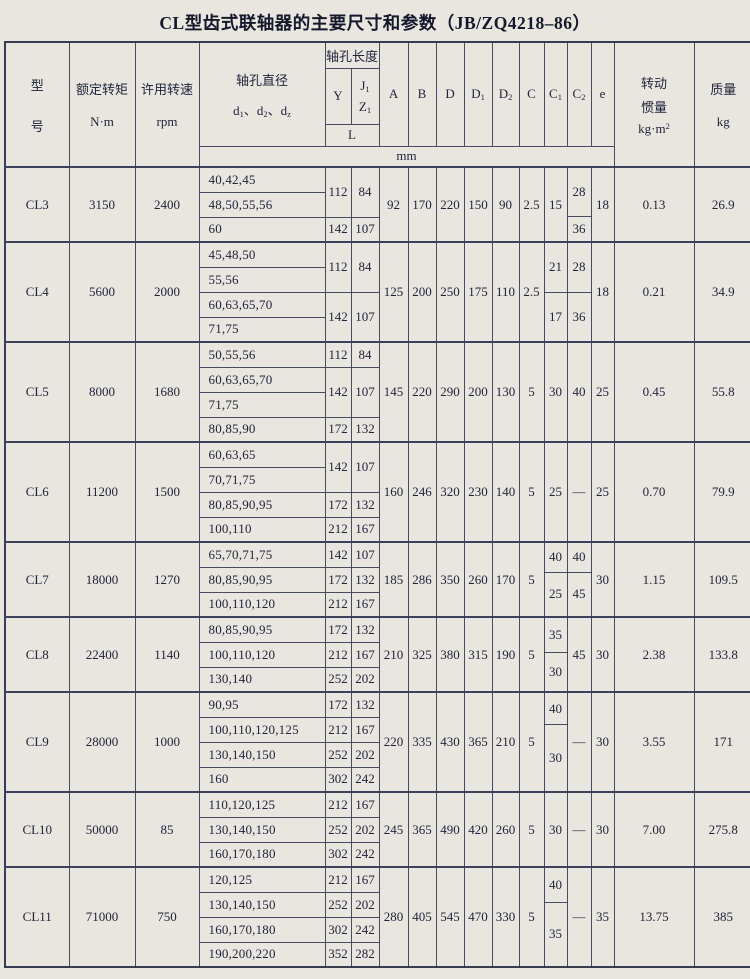  What do you see at coordinates (602, 917) in the screenshot?
I see `dim-e-cell: 35` at bounding box center [602, 917].